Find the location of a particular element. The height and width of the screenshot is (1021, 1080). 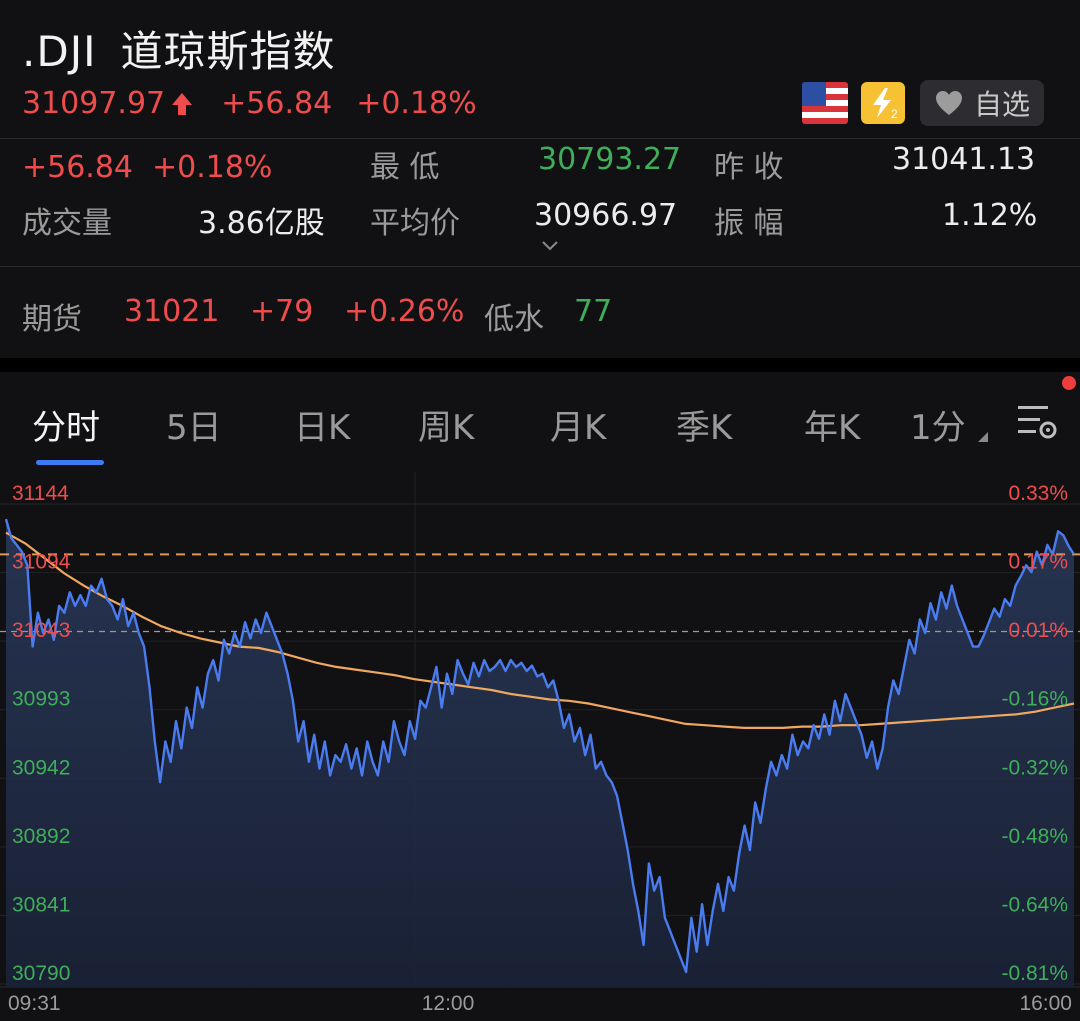

prev-close-label: 昨 收 is located at coordinates (749, 167).